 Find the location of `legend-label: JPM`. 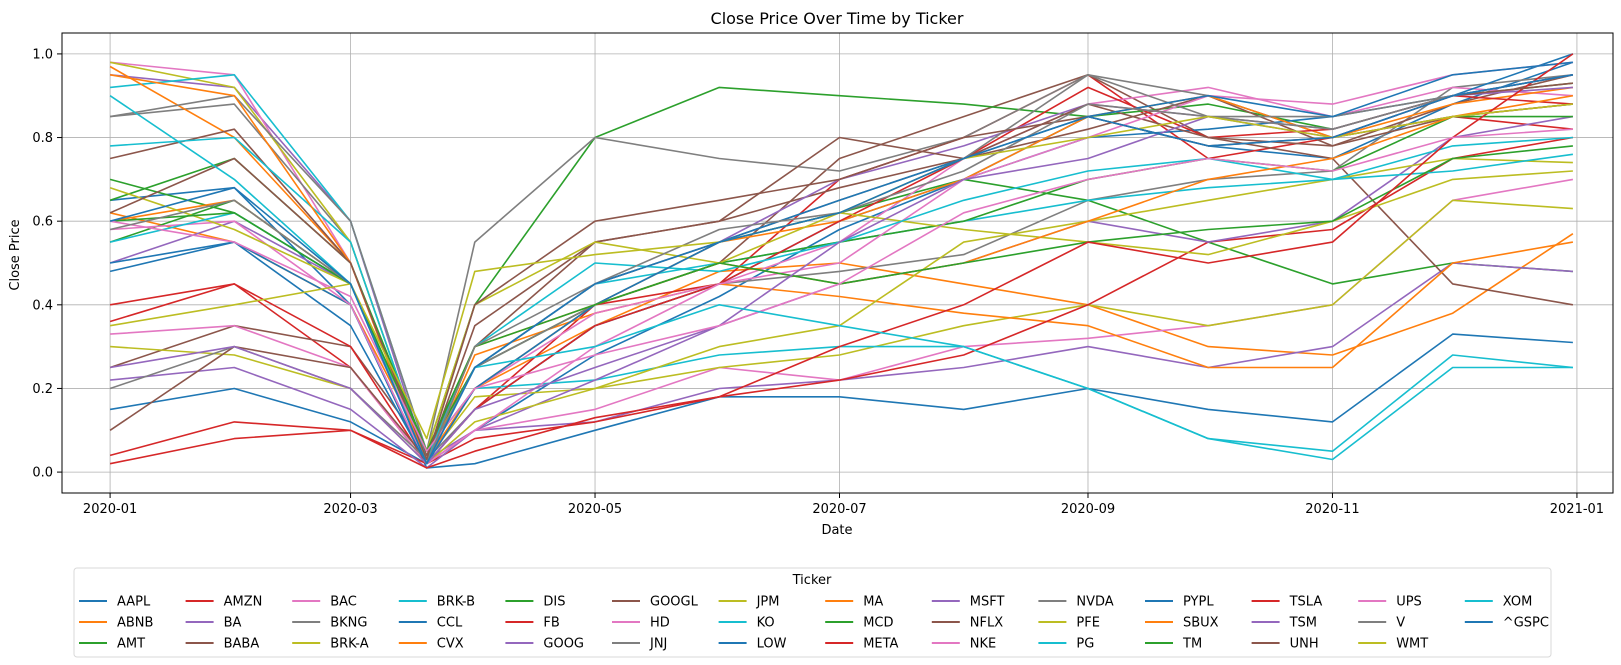

legend-label: JPM is located at coordinates (768, 602).